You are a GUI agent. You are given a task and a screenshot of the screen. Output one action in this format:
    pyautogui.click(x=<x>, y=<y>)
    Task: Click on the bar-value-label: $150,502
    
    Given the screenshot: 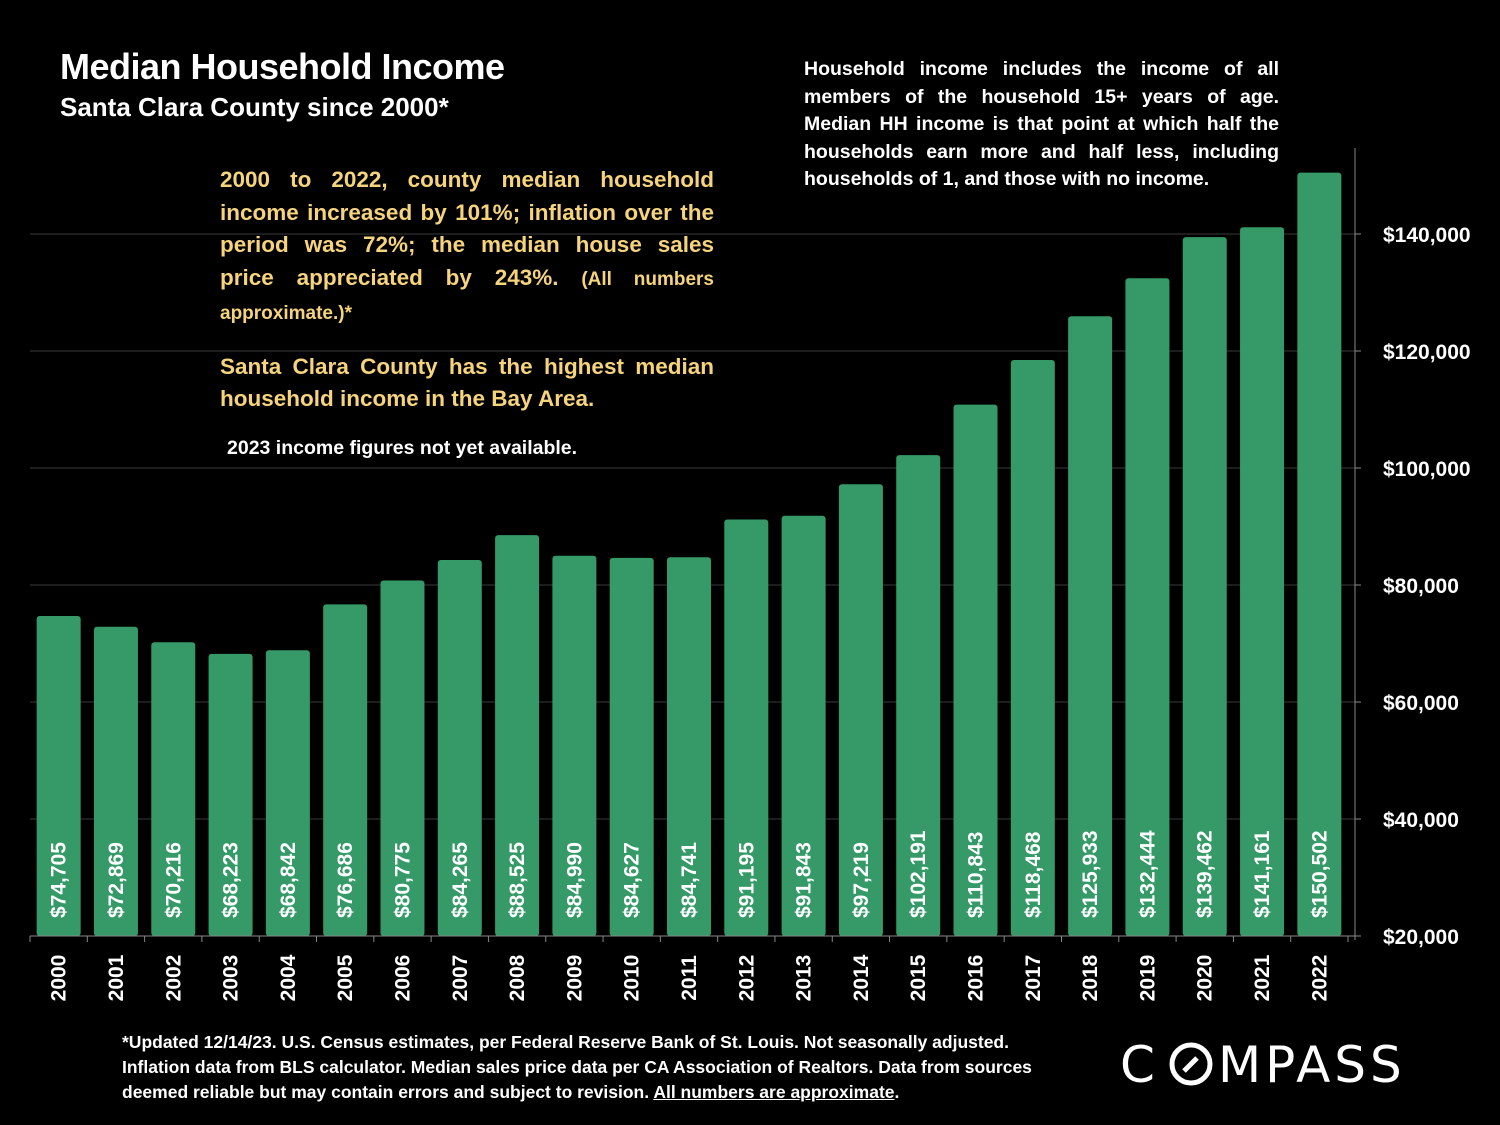 What is the action you would take?
    pyautogui.click(x=1319, y=874)
    